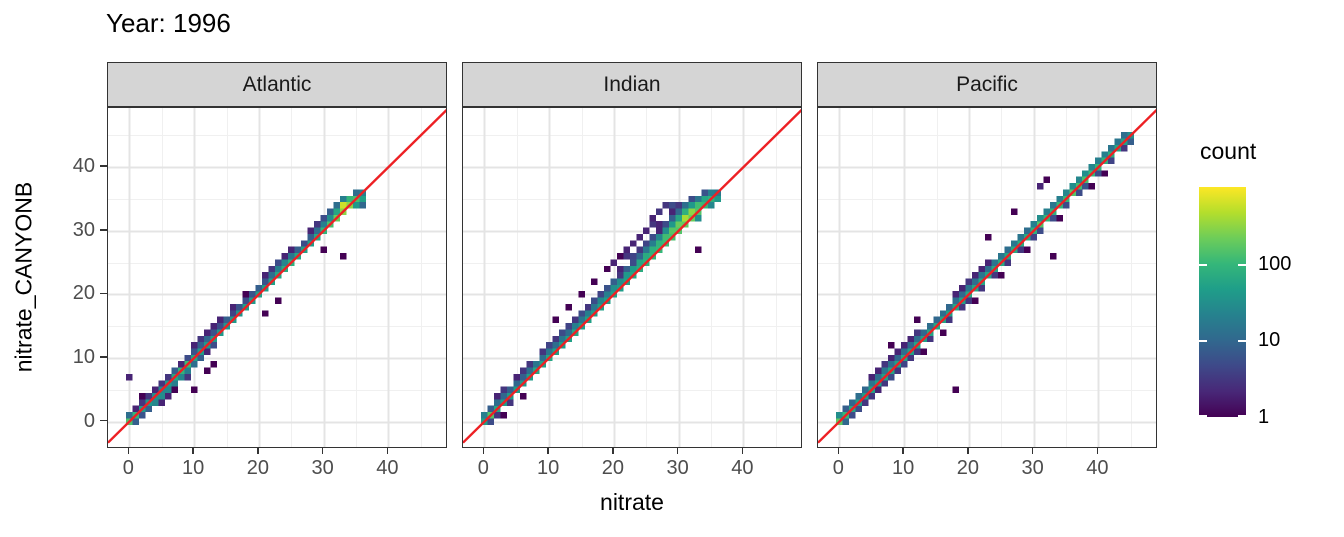  I want to click on plot-title: Year: 1996, so click(168, 23).